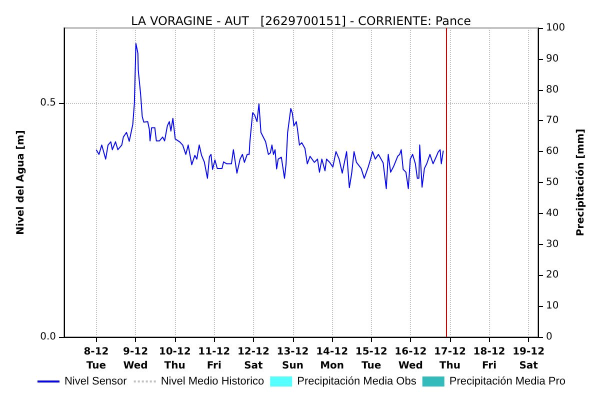 This screenshot has height=404, width=602. Describe the element at coordinates (371, 359) in the screenshot. I see `x-tick-label: 15-12 Tue` at that location.